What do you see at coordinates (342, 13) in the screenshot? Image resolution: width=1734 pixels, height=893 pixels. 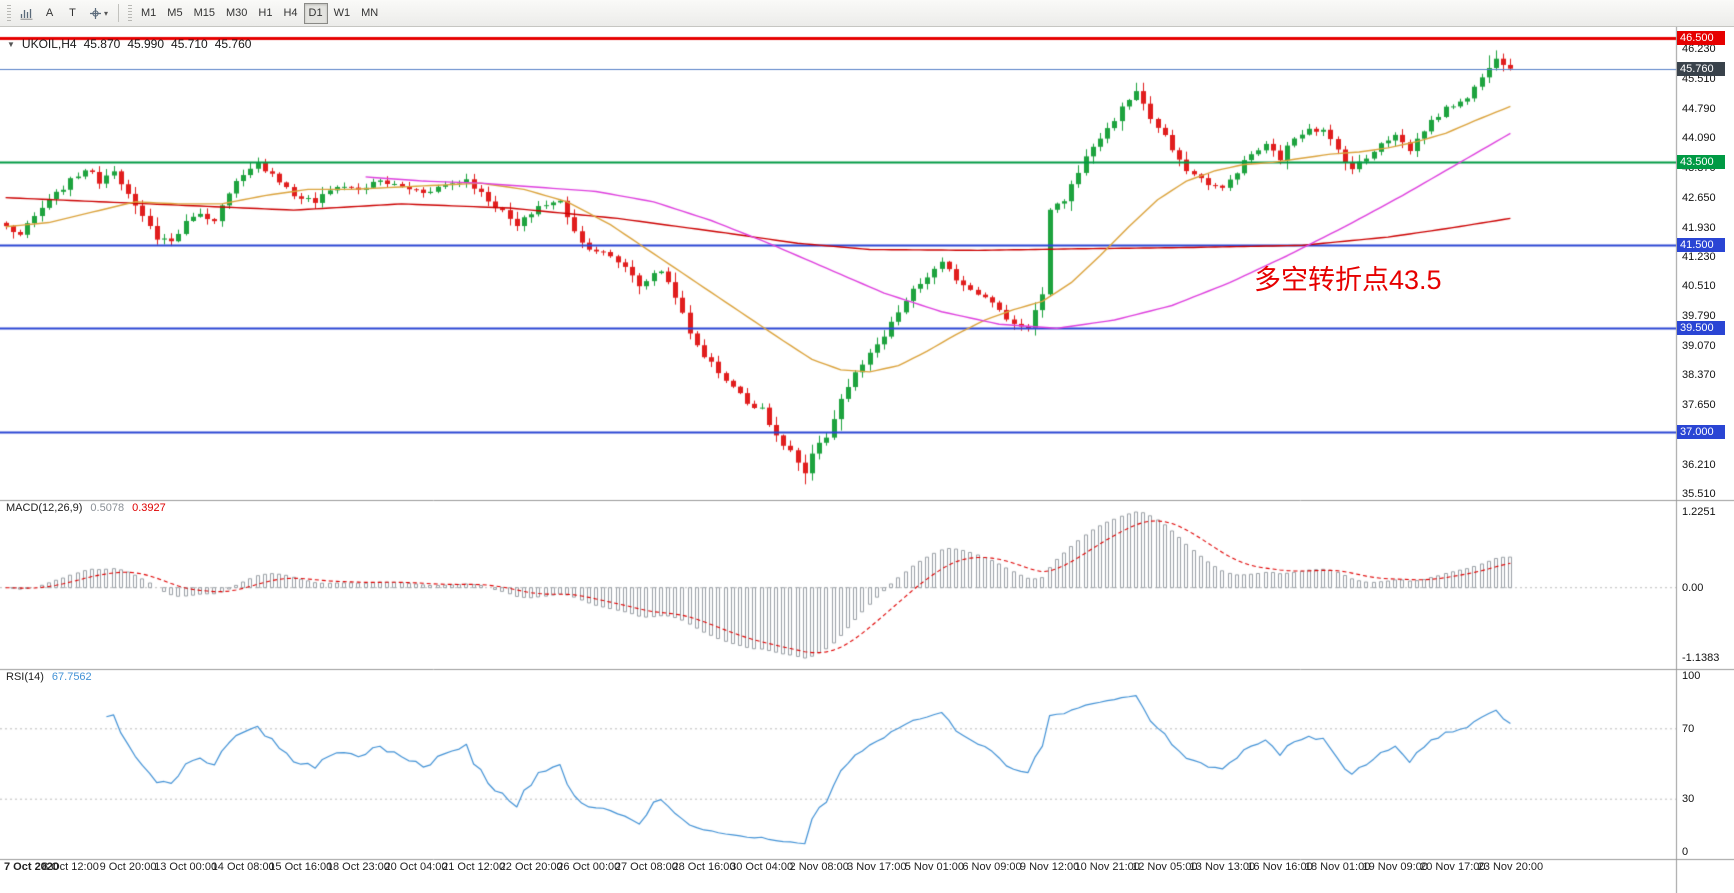 I see `timeframe-button-w1: W1` at bounding box center [342, 13].